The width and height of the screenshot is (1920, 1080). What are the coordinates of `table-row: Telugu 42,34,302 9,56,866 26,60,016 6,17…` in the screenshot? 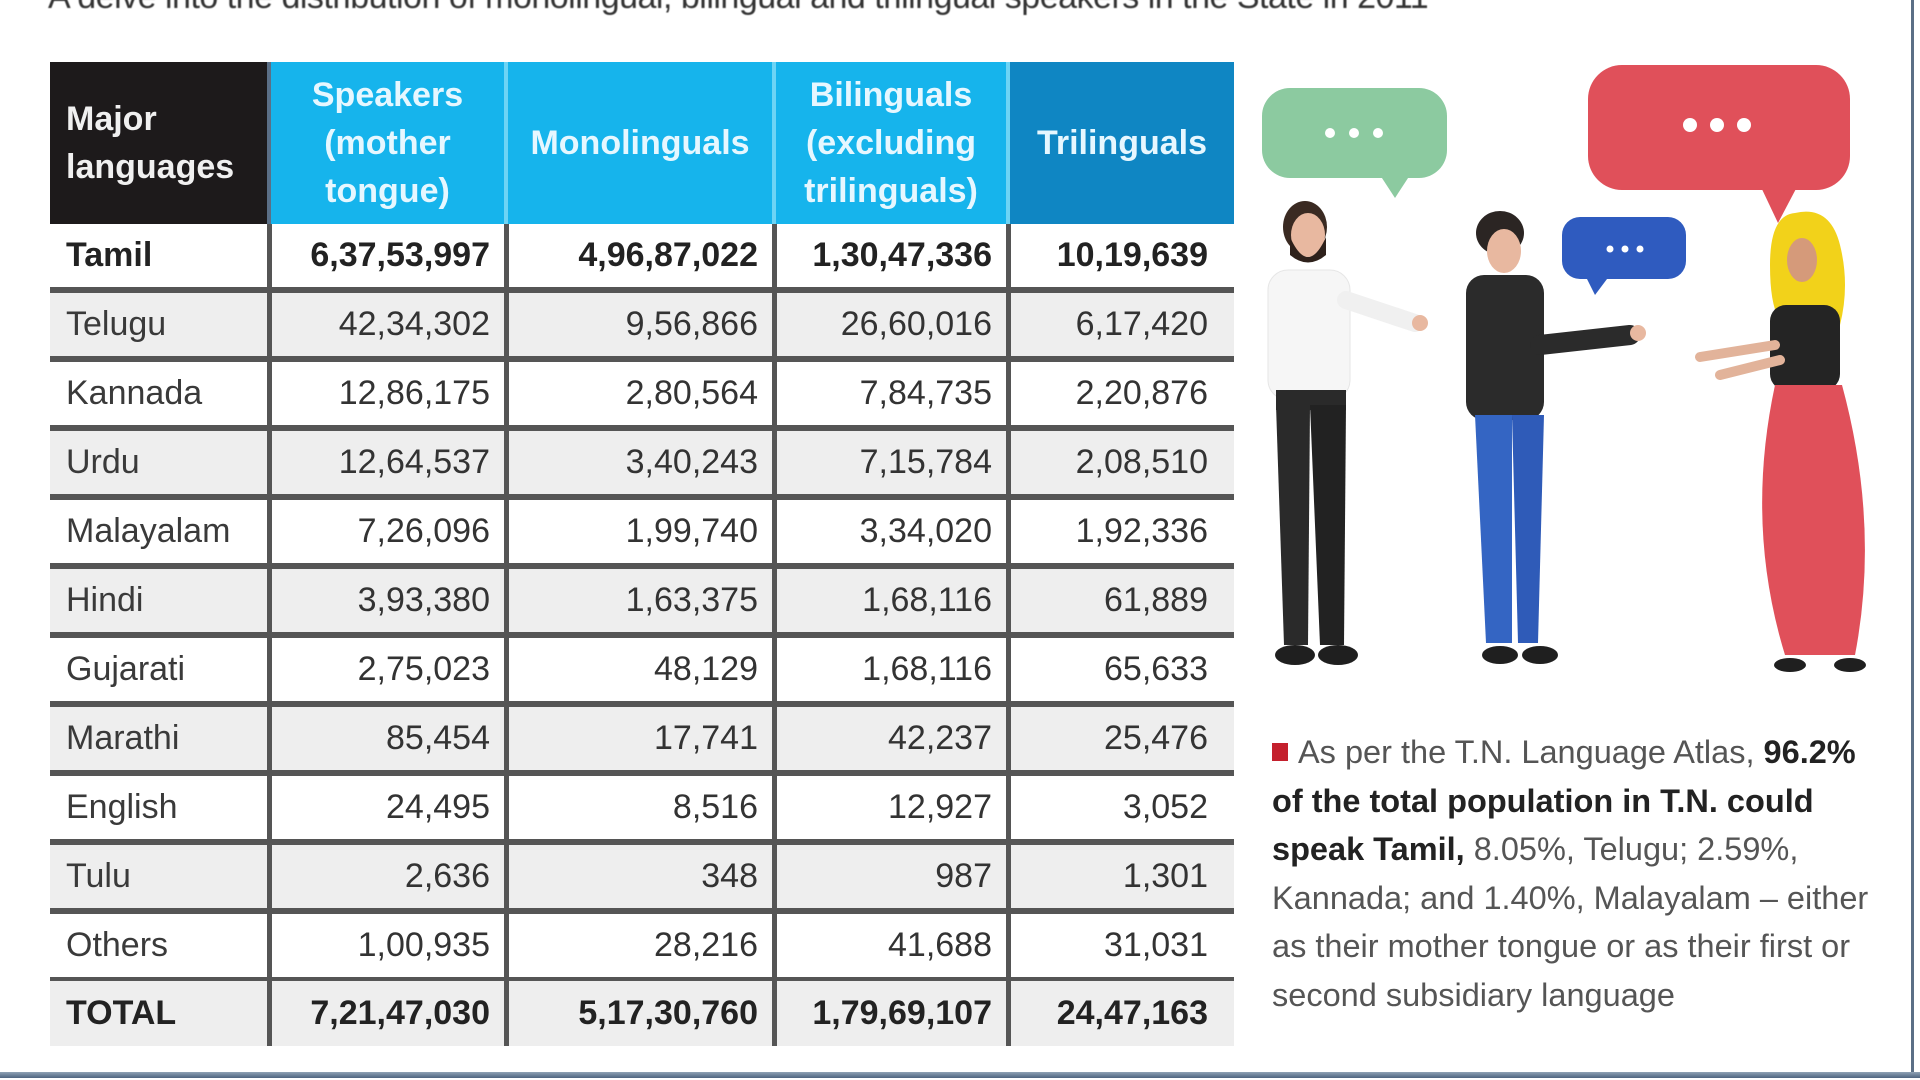 It's located at (642, 321).